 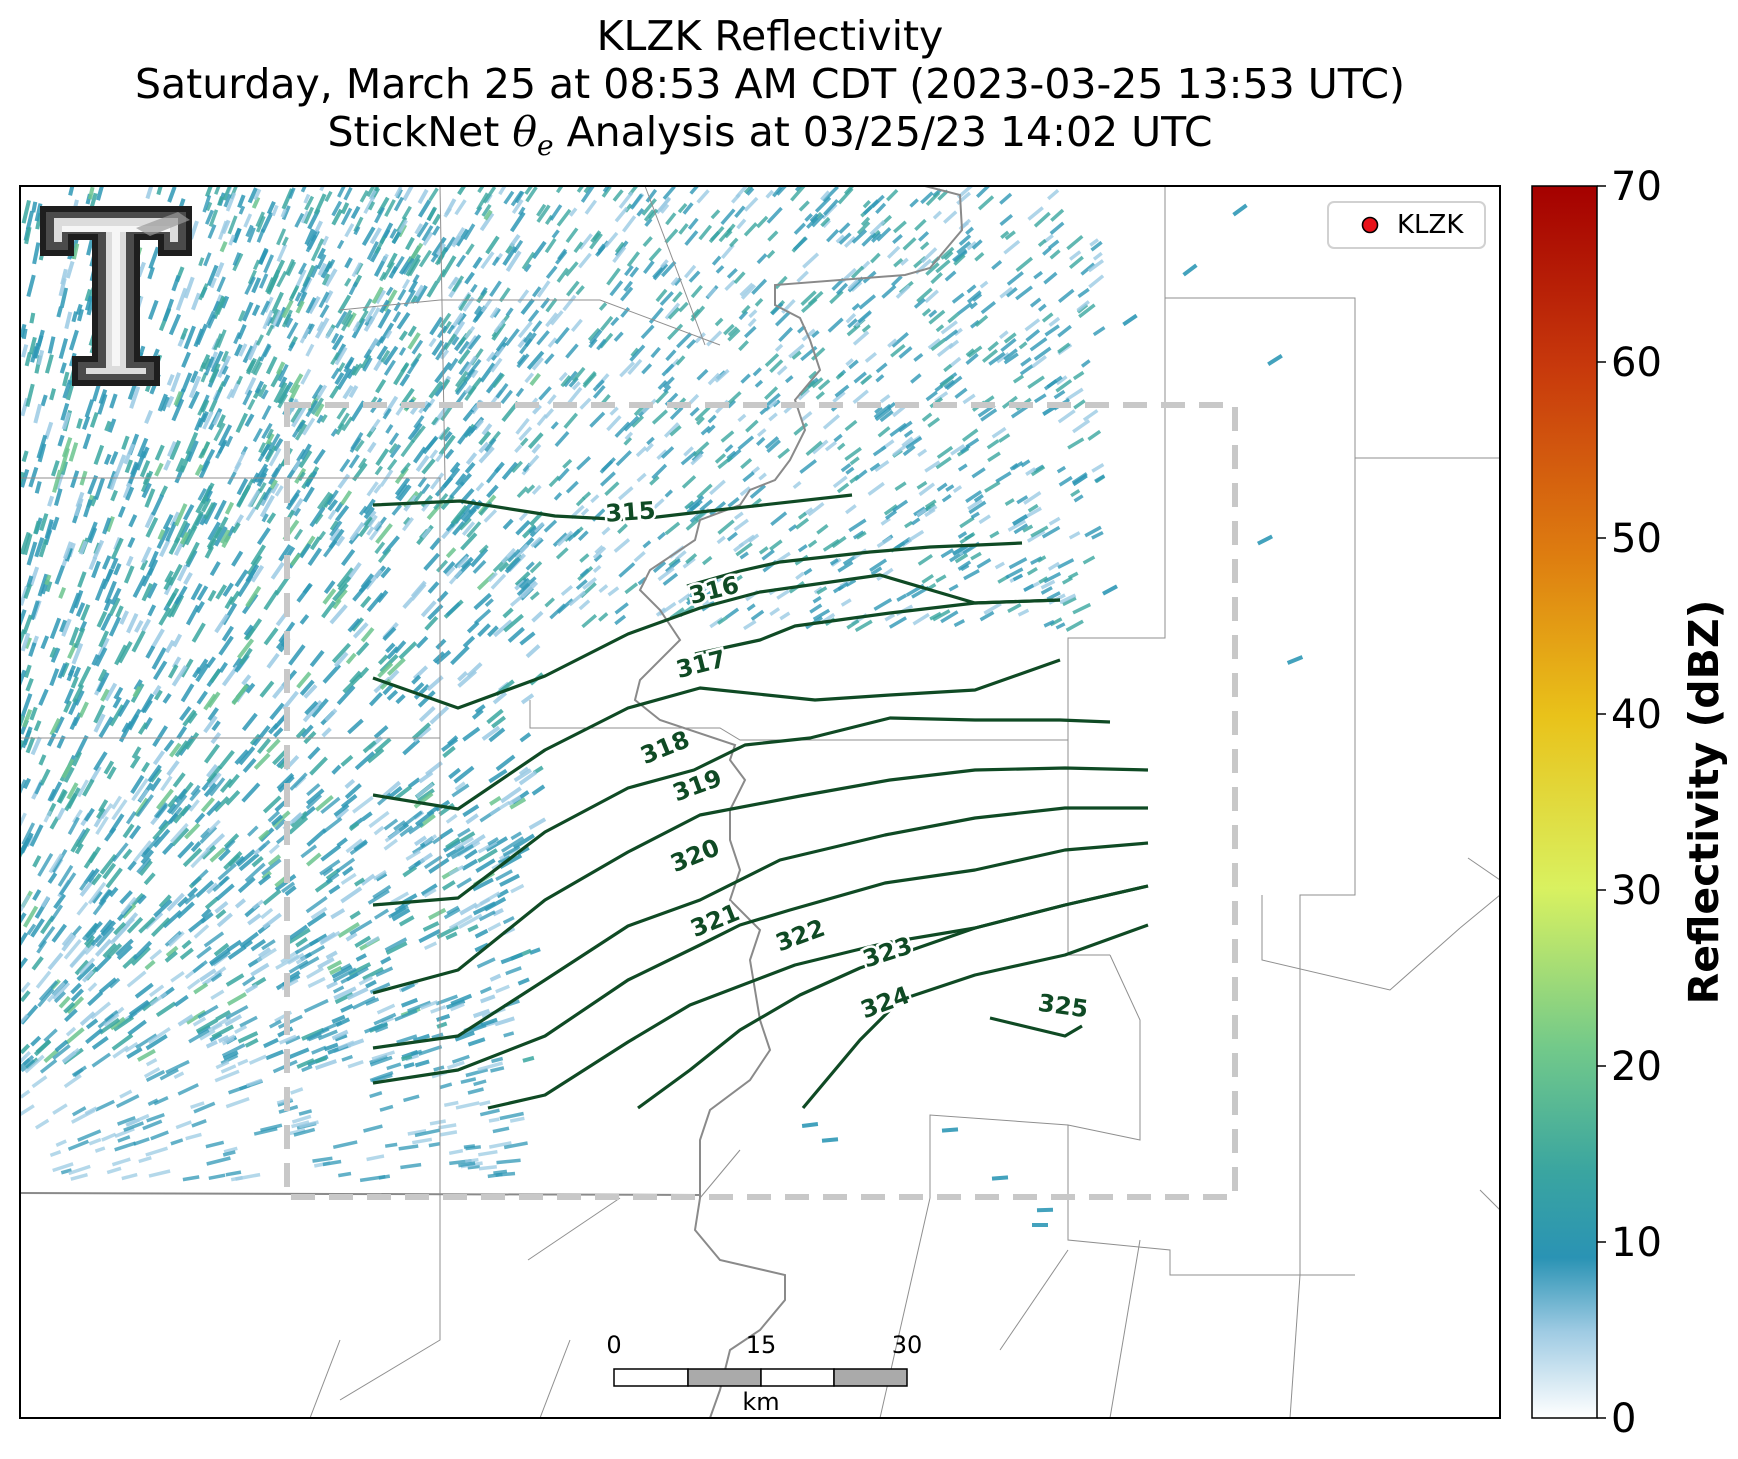 What do you see at coordinates (1370, 225) in the screenshot?
I see `klzk-marker-icon` at bounding box center [1370, 225].